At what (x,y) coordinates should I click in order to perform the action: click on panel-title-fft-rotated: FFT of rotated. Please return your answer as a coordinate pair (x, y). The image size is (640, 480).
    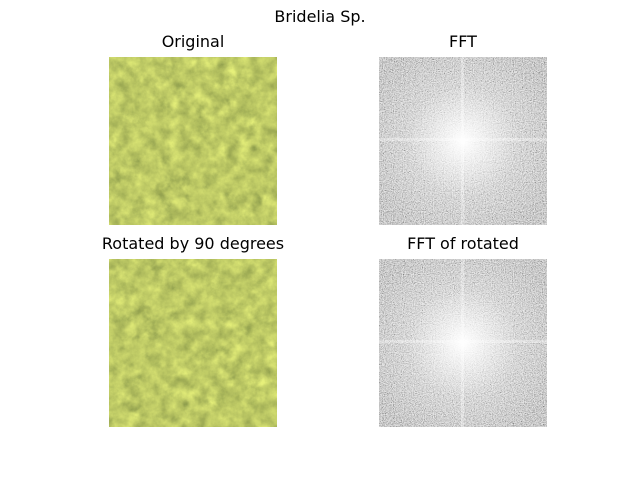
    Looking at the image, I should click on (463, 243).